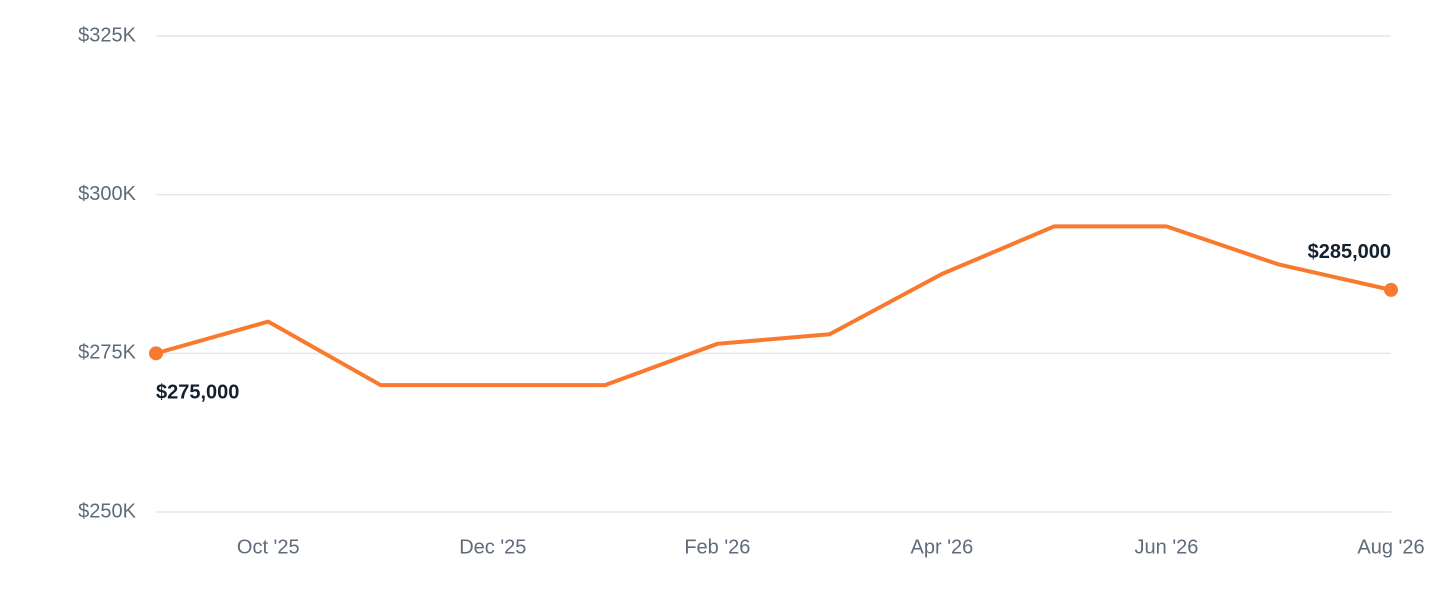 This screenshot has height=600, width=1440. Describe the element at coordinates (1390, 547) in the screenshot. I see `x-tick-label: Aug '26` at that location.